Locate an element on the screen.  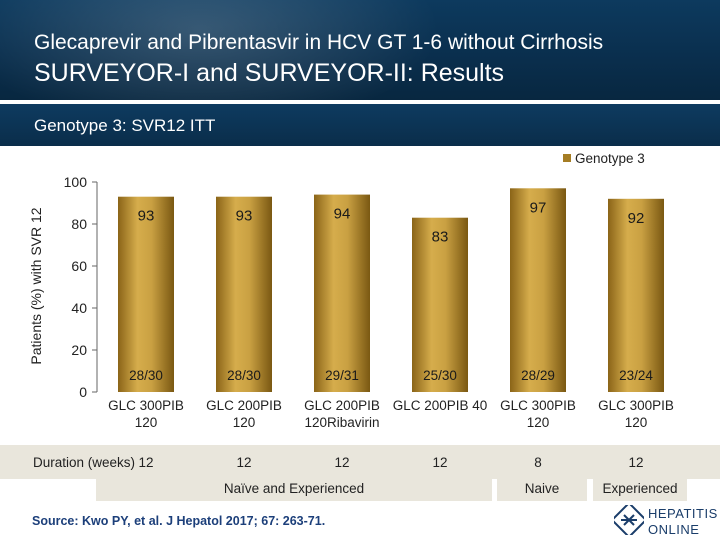
y-tick-label: 60 is located at coordinates (79, 266).